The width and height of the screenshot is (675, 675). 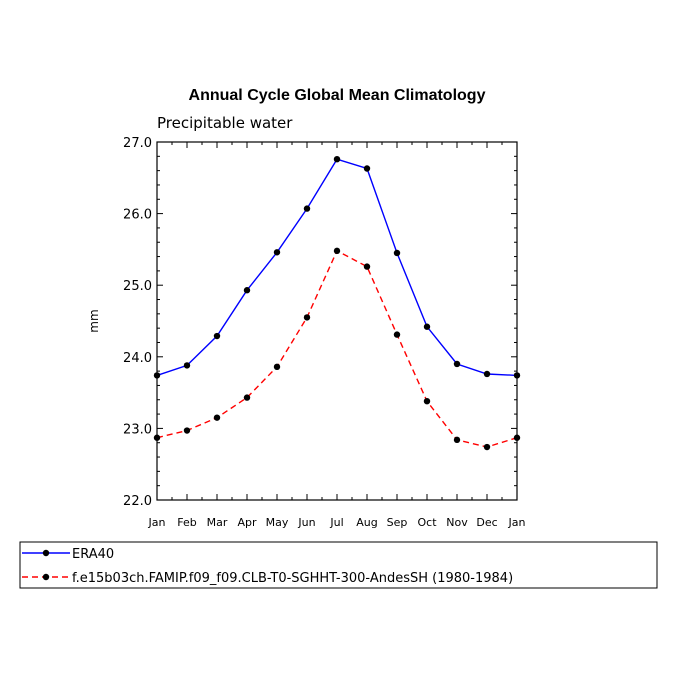 What do you see at coordinates (457, 522) in the screenshot?
I see `x-tick-label: Nov` at bounding box center [457, 522].